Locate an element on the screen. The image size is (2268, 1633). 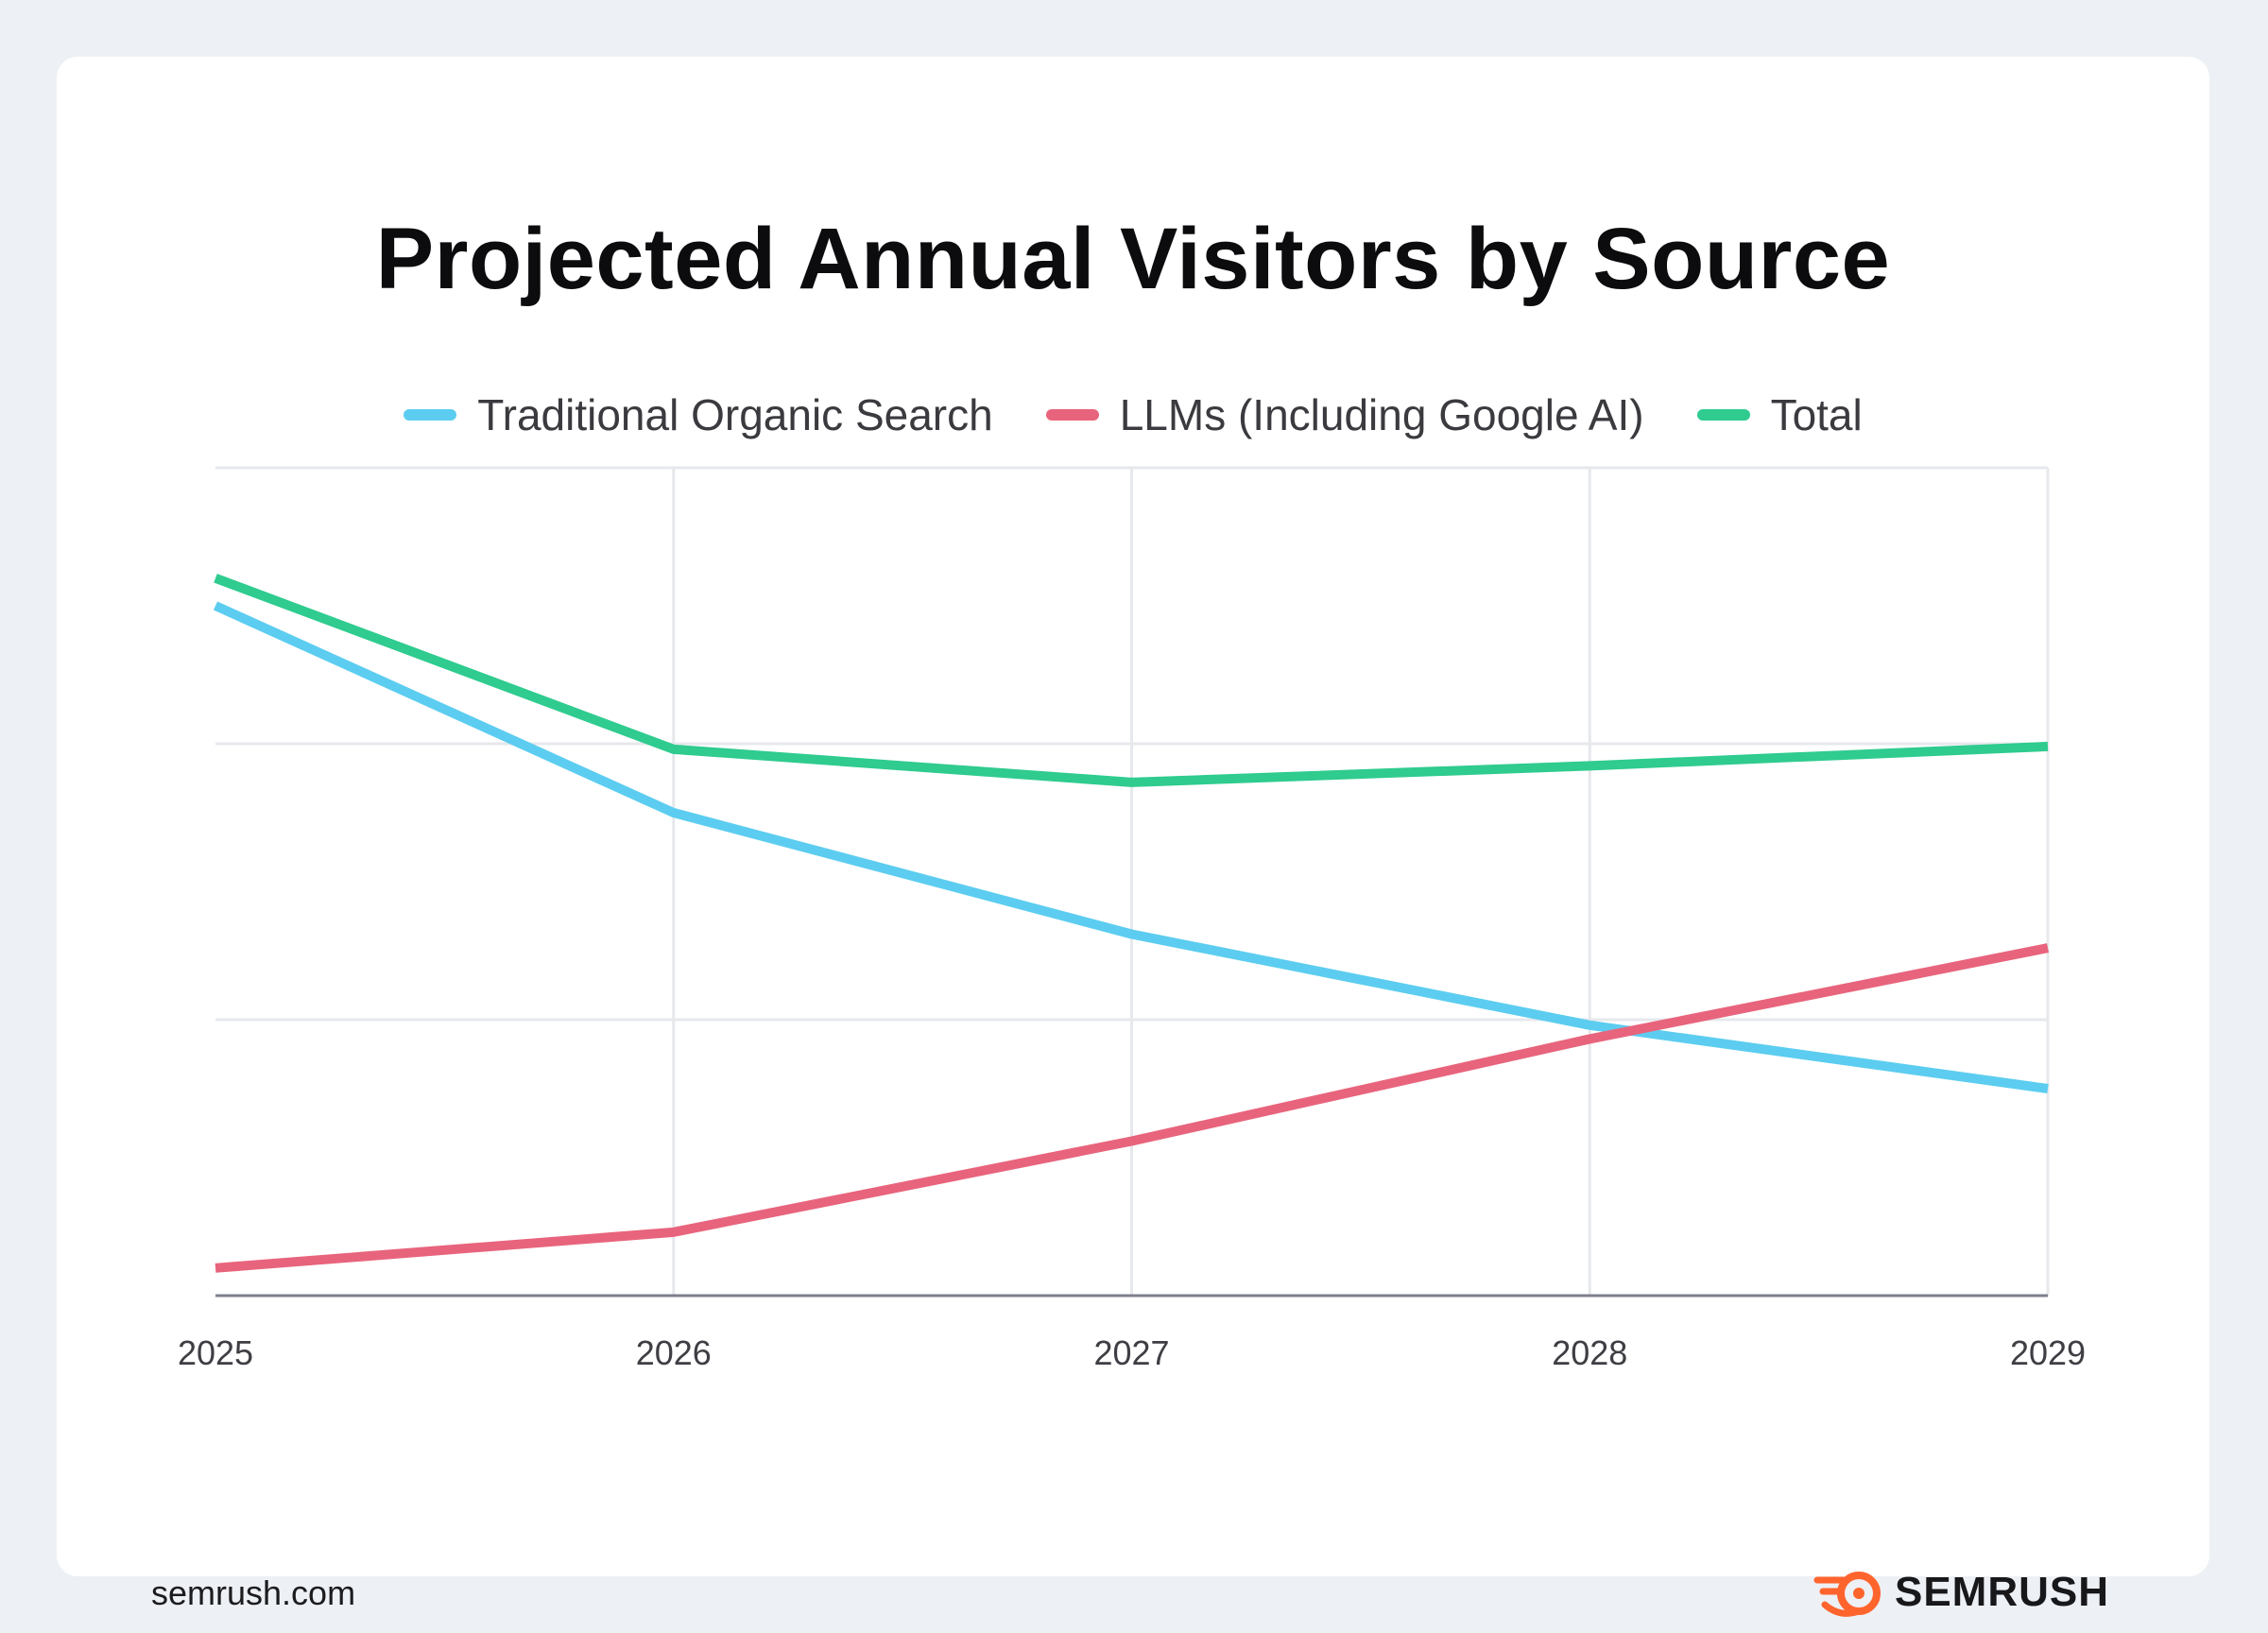
x-tick-label: 2029 is located at coordinates (2048, 1352).